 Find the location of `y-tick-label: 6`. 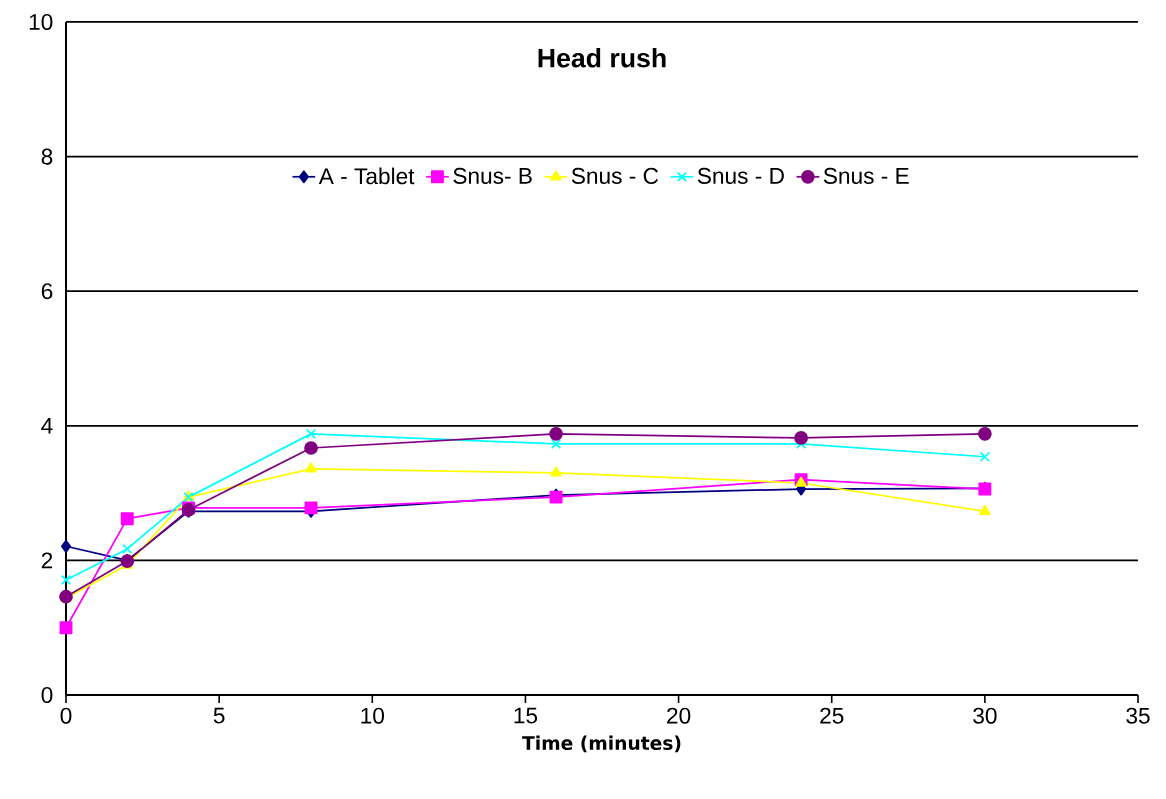

y-tick-label: 6 is located at coordinates (47, 291).